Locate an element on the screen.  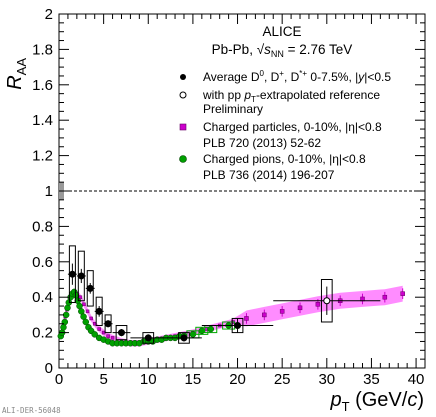
figure-id-watermark: ALI-DER-56048 is located at coordinates (31, 410).